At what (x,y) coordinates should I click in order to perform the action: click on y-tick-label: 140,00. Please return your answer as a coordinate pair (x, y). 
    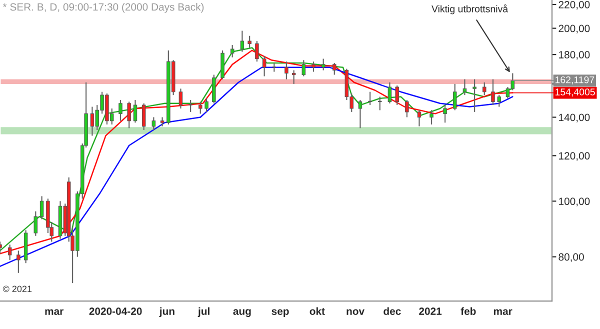
    Looking at the image, I should click on (574, 118).